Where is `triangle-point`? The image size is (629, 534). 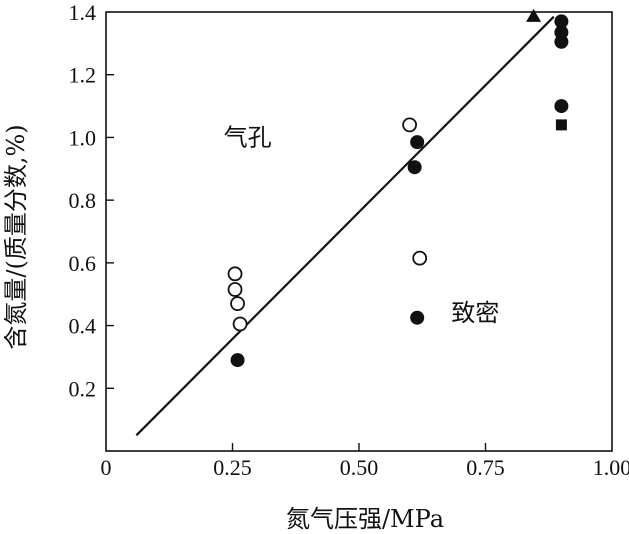 triangle-point is located at coordinates (534, 15).